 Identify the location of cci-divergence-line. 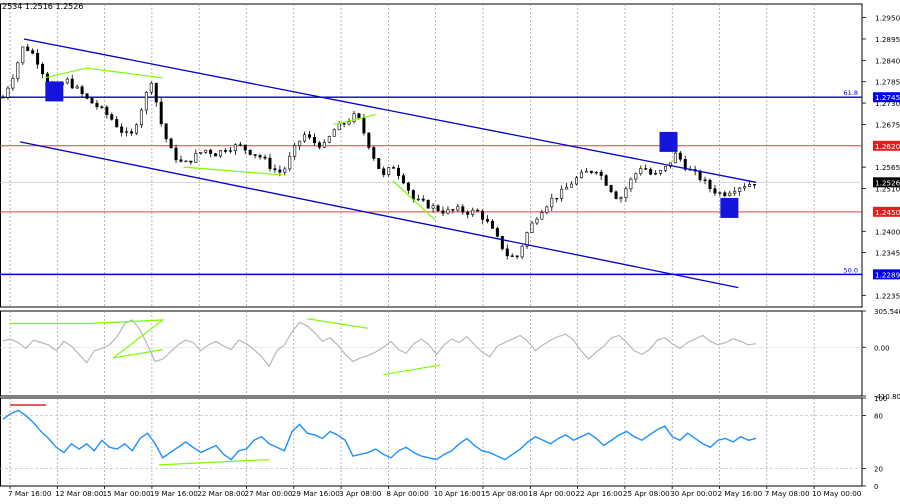
(338, 323).